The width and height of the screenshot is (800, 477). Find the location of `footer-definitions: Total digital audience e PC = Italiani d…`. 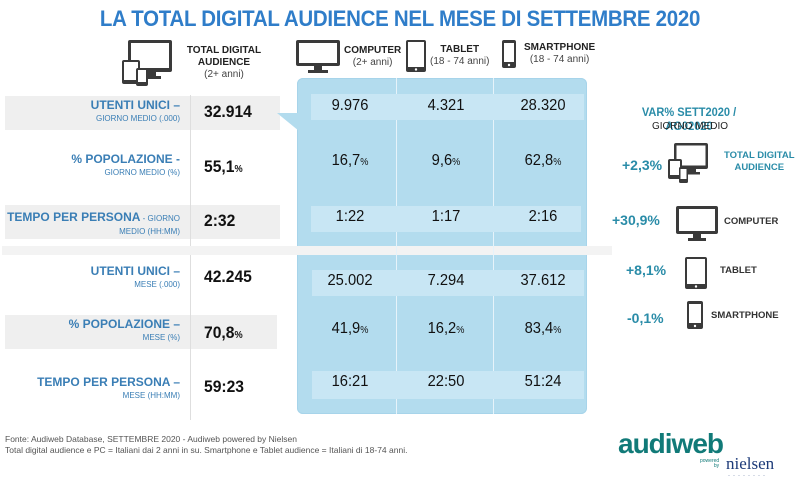

footer-definitions: Total digital audience e PC = Italiani d… is located at coordinates (206, 450).